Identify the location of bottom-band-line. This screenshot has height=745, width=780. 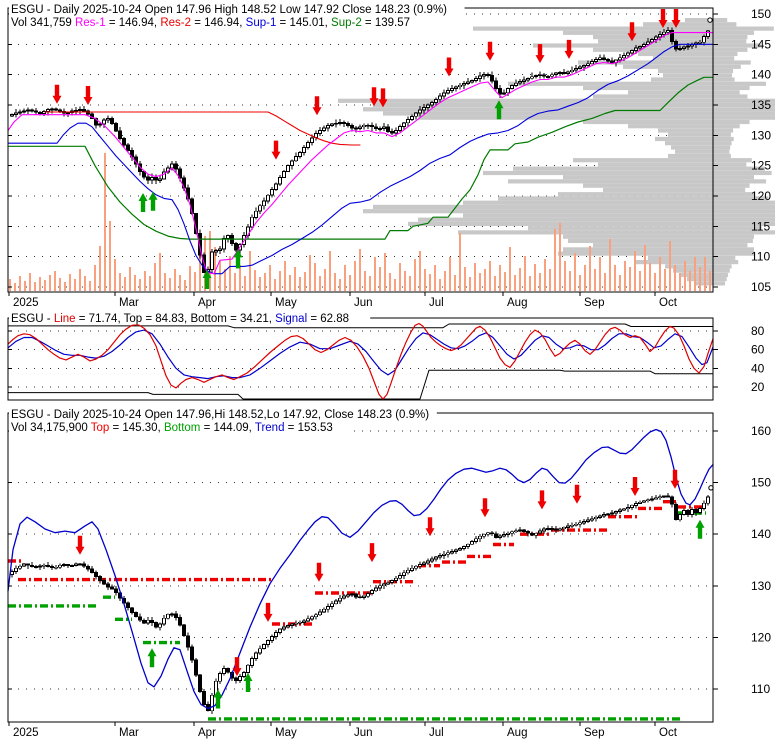
(360, 384).